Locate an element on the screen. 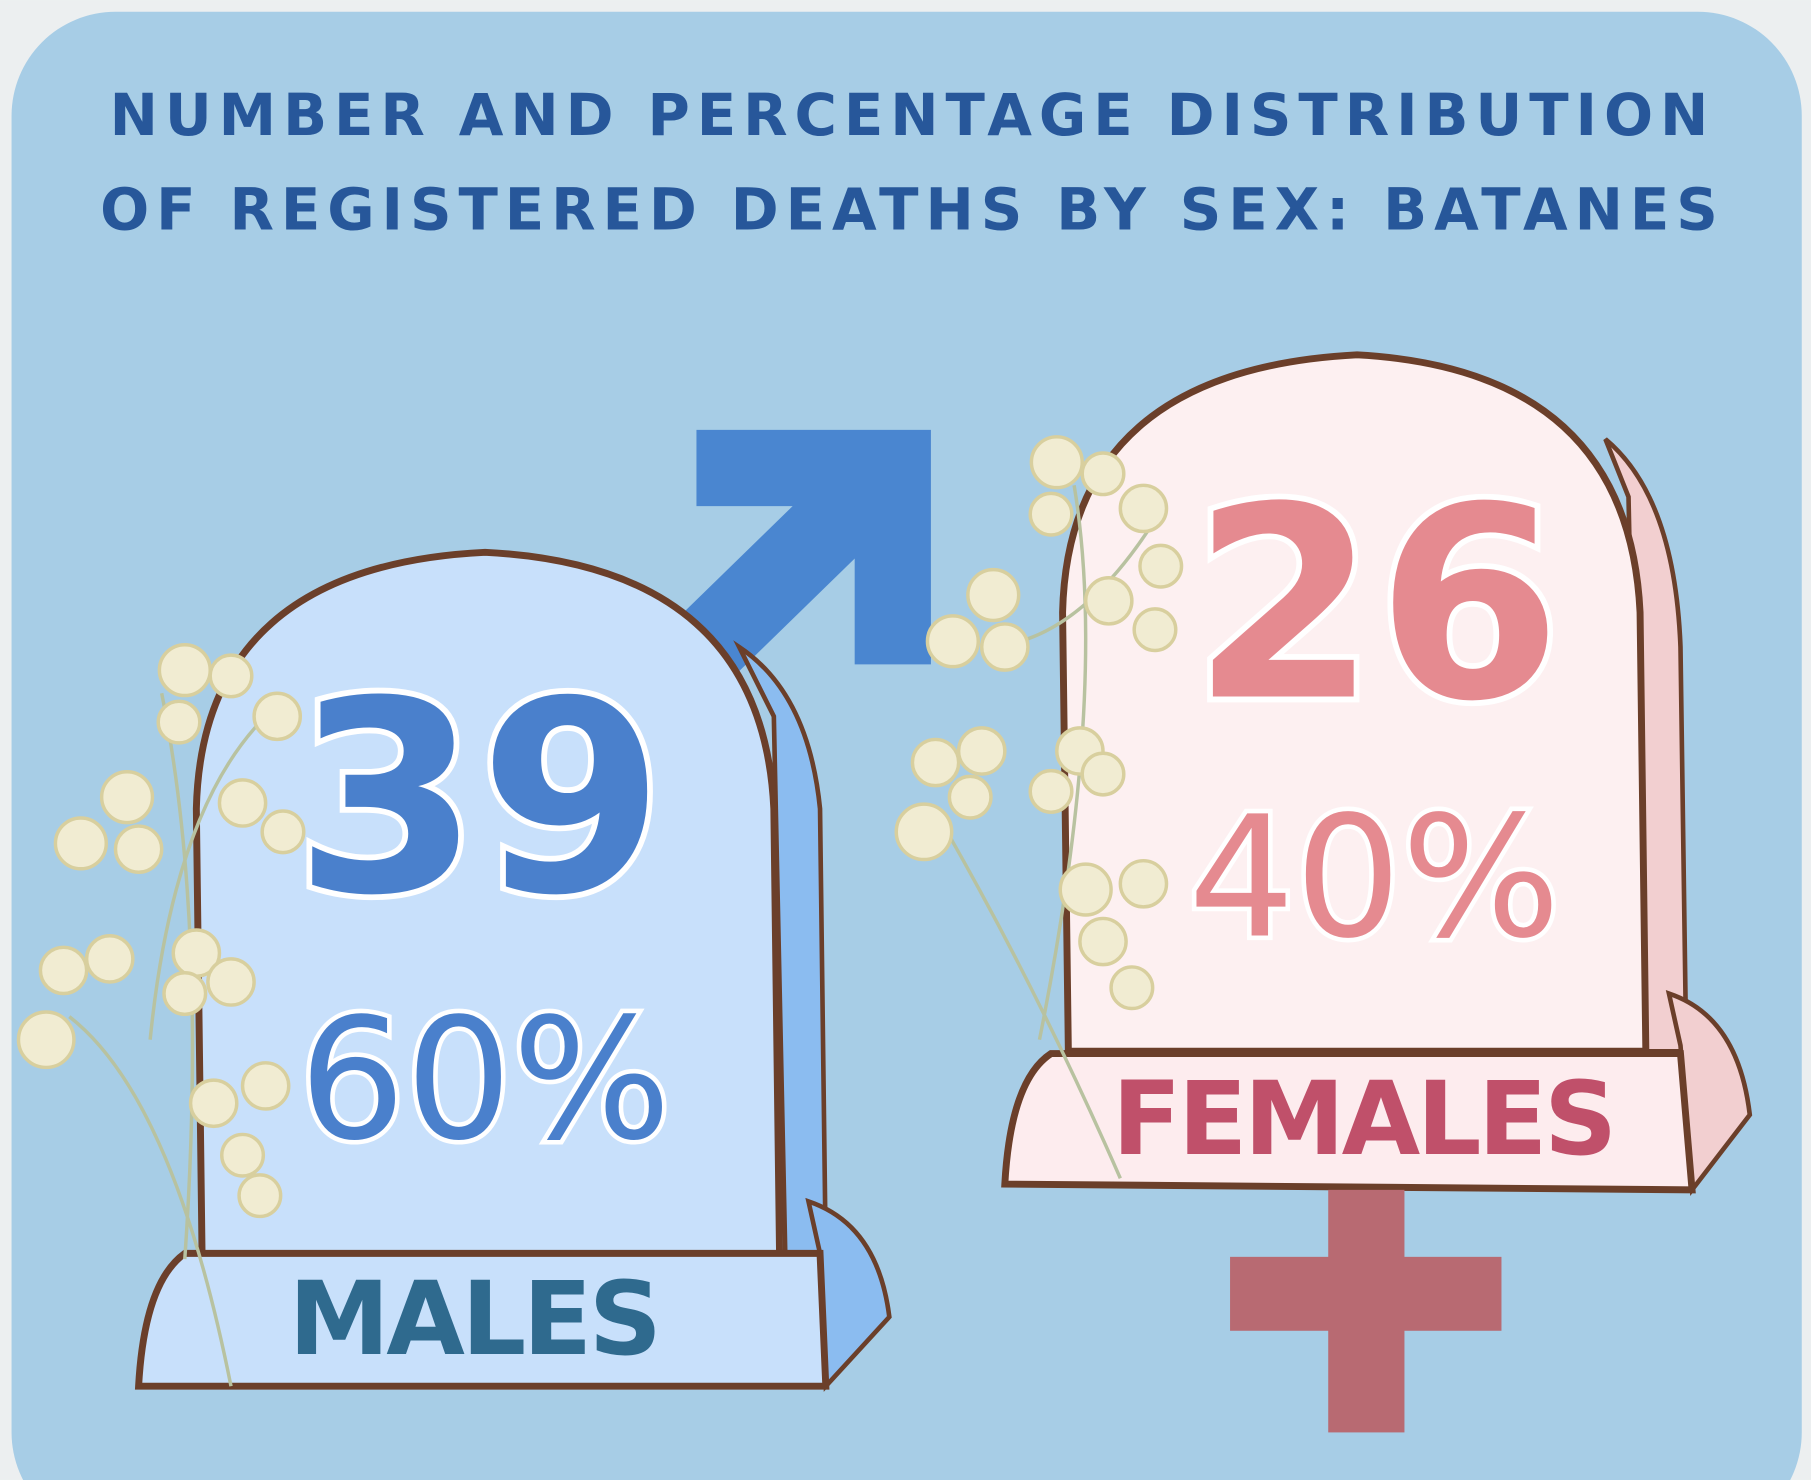 Image resolution: width=1811 pixels, height=1480 pixels. title-line: NUMBER AND PERCENTAGE DISTRIBUTION is located at coordinates (913, 115).